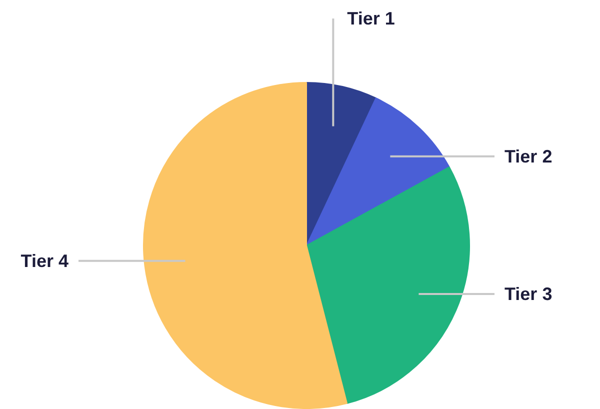 Image resolution: width=600 pixels, height=409 pixels. What do you see at coordinates (371, 18) in the screenshot?
I see `slice-label: Tier 1` at bounding box center [371, 18].